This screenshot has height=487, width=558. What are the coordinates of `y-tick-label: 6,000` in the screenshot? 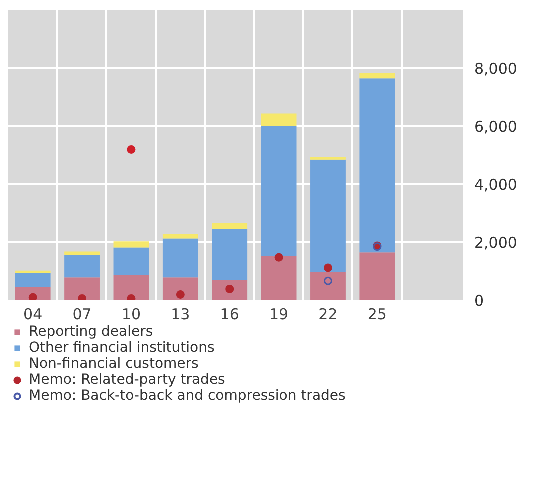 It's located at (496, 127).